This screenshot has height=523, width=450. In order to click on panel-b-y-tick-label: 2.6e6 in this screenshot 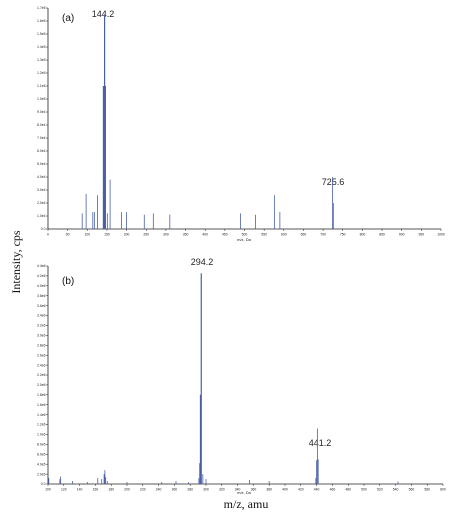, I will do `click(41, 355)`.